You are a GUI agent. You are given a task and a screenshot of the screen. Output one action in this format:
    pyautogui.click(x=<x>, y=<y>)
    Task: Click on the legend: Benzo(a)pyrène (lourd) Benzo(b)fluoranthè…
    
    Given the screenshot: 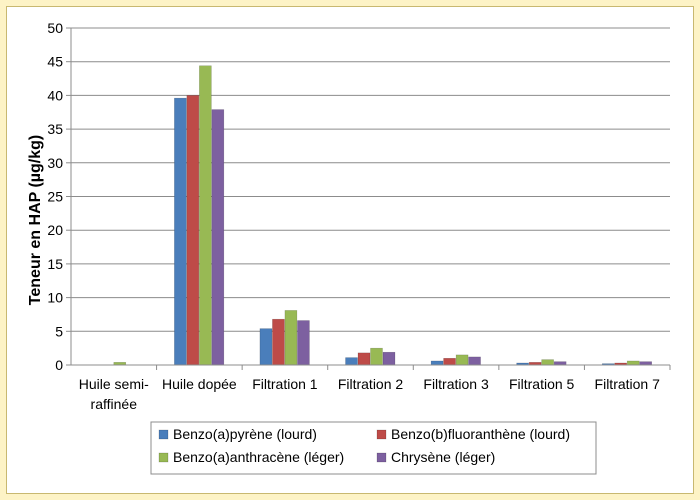 What is the action you would take?
    pyautogui.click(x=373, y=448)
    